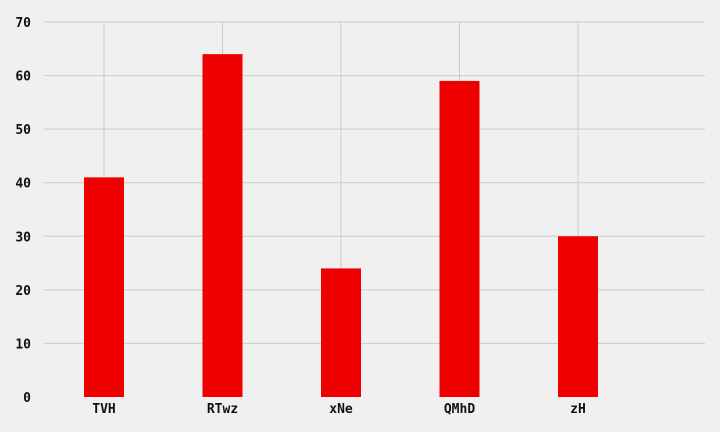 Image resolution: width=720 pixels, height=432 pixels. What do you see at coordinates (459, 238) in the screenshot?
I see `bar-qmhd` at bounding box center [459, 238].